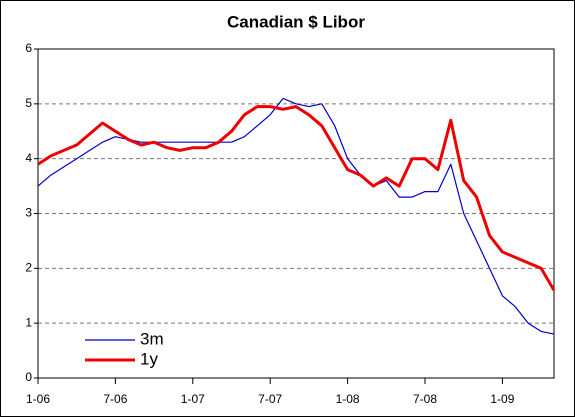 The width and height of the screenshot is (575, 417). What do you see at coordinates (348, 399) in the screenshot?
I see `x-tick-label: 1-08` at bounding box center [348, 399].